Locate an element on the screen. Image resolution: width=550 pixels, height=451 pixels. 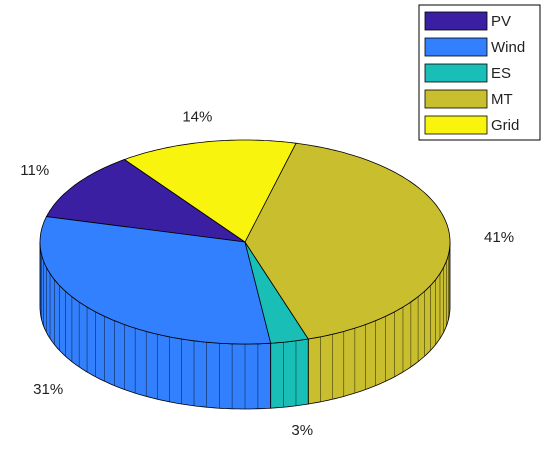
legend-label: ES is located at coordinates (501, 73).